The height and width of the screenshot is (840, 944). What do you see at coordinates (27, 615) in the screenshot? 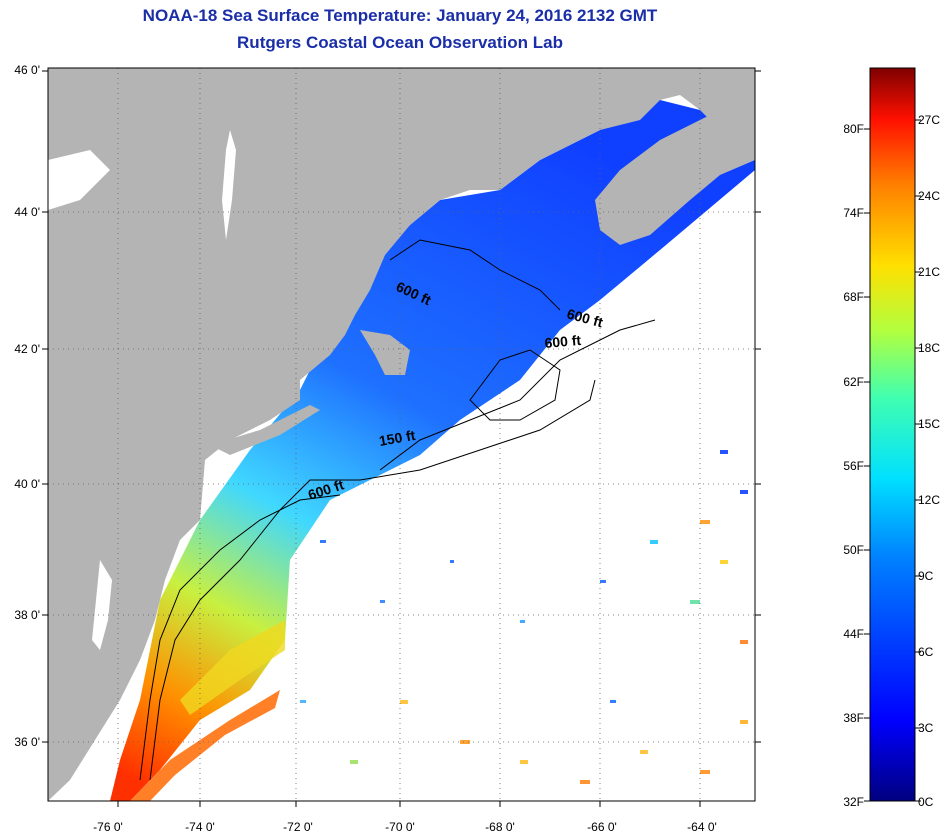
I see `lat-label-38: 38 0'` at bounding box center [27, 615].